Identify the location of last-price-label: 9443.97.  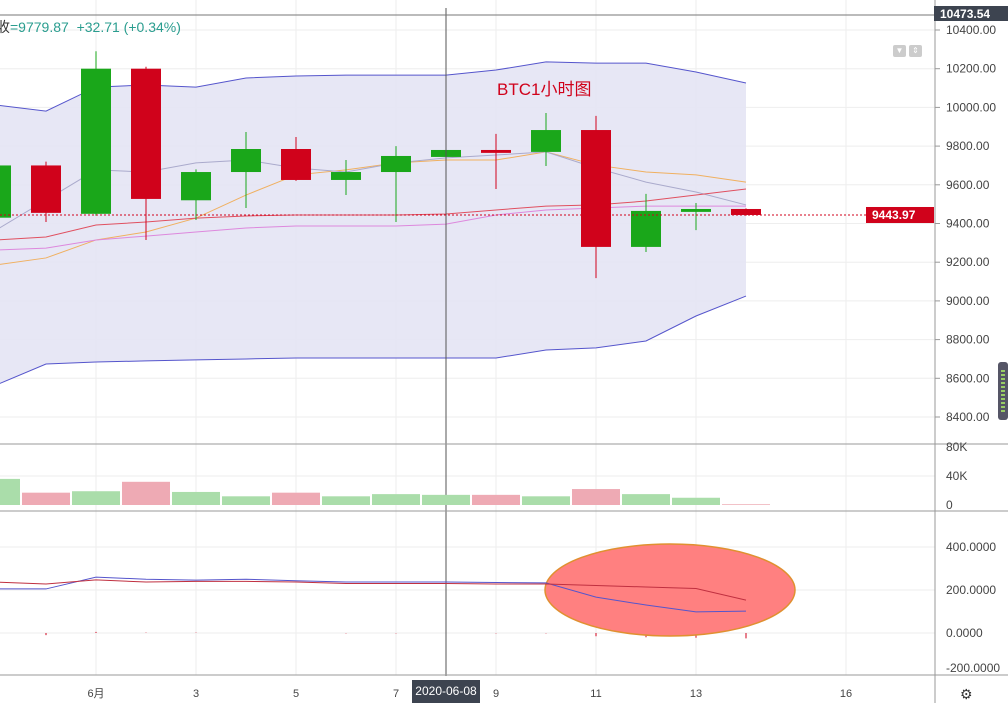
(894, 215).